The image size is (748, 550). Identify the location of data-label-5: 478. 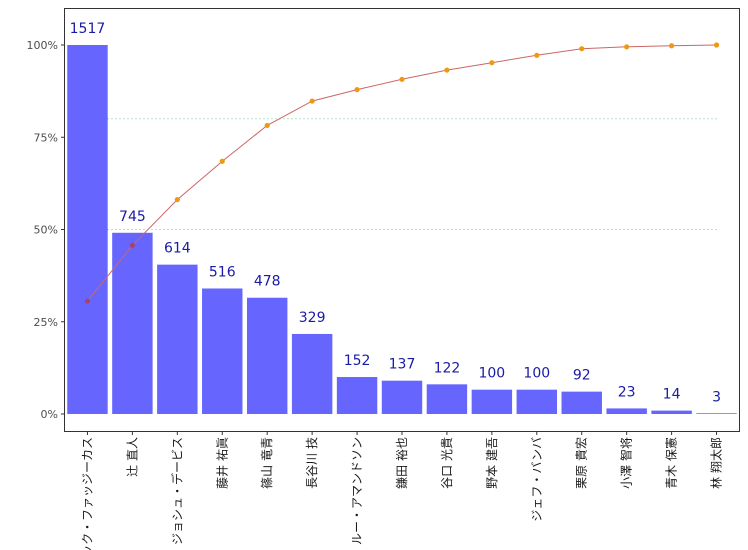
(267, 282).